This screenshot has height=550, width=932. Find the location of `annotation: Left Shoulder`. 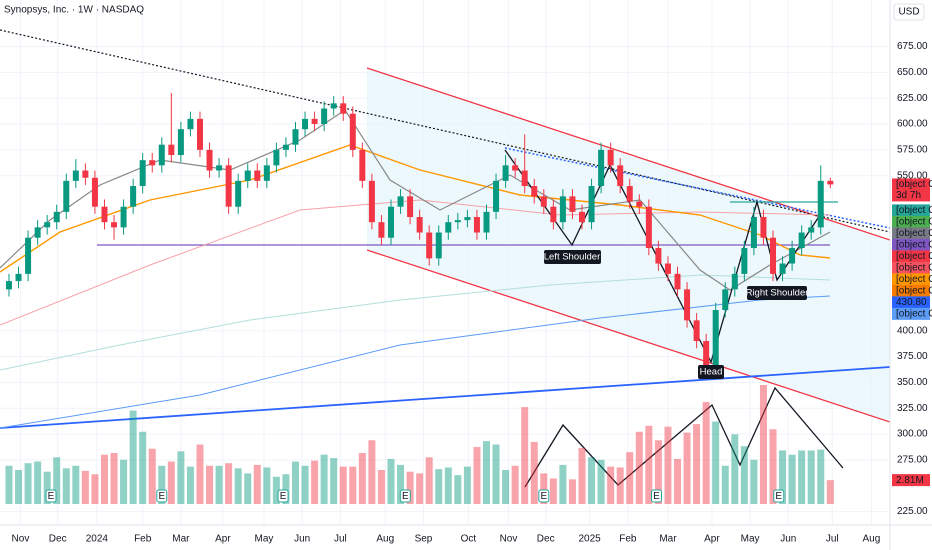

annotation: Left Shoulder is located at coordinates (572, 257).